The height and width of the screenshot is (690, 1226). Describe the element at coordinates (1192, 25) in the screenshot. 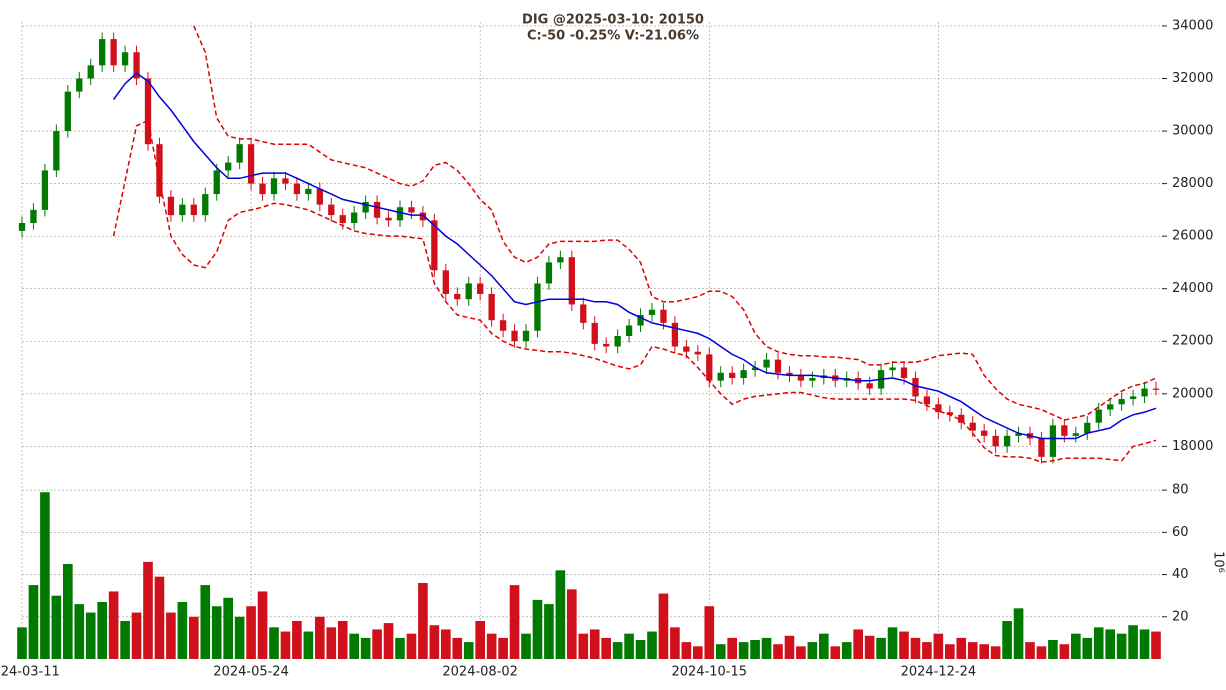

I see `y-tick-label: 34000` at that location.